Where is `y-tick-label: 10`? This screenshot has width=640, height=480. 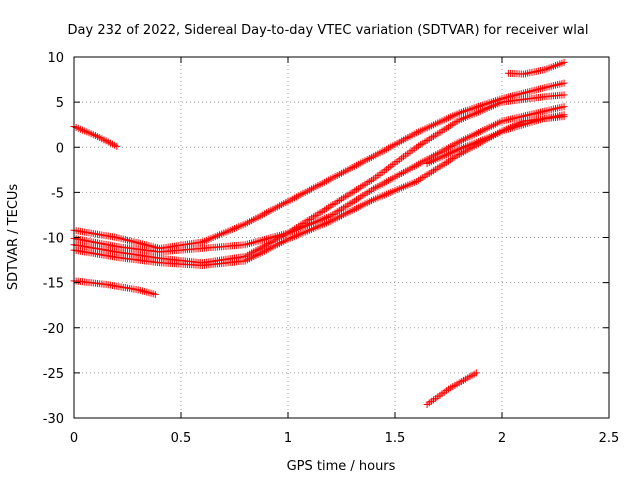
y-tick-label: 10 is located at coordinates (55, 58).